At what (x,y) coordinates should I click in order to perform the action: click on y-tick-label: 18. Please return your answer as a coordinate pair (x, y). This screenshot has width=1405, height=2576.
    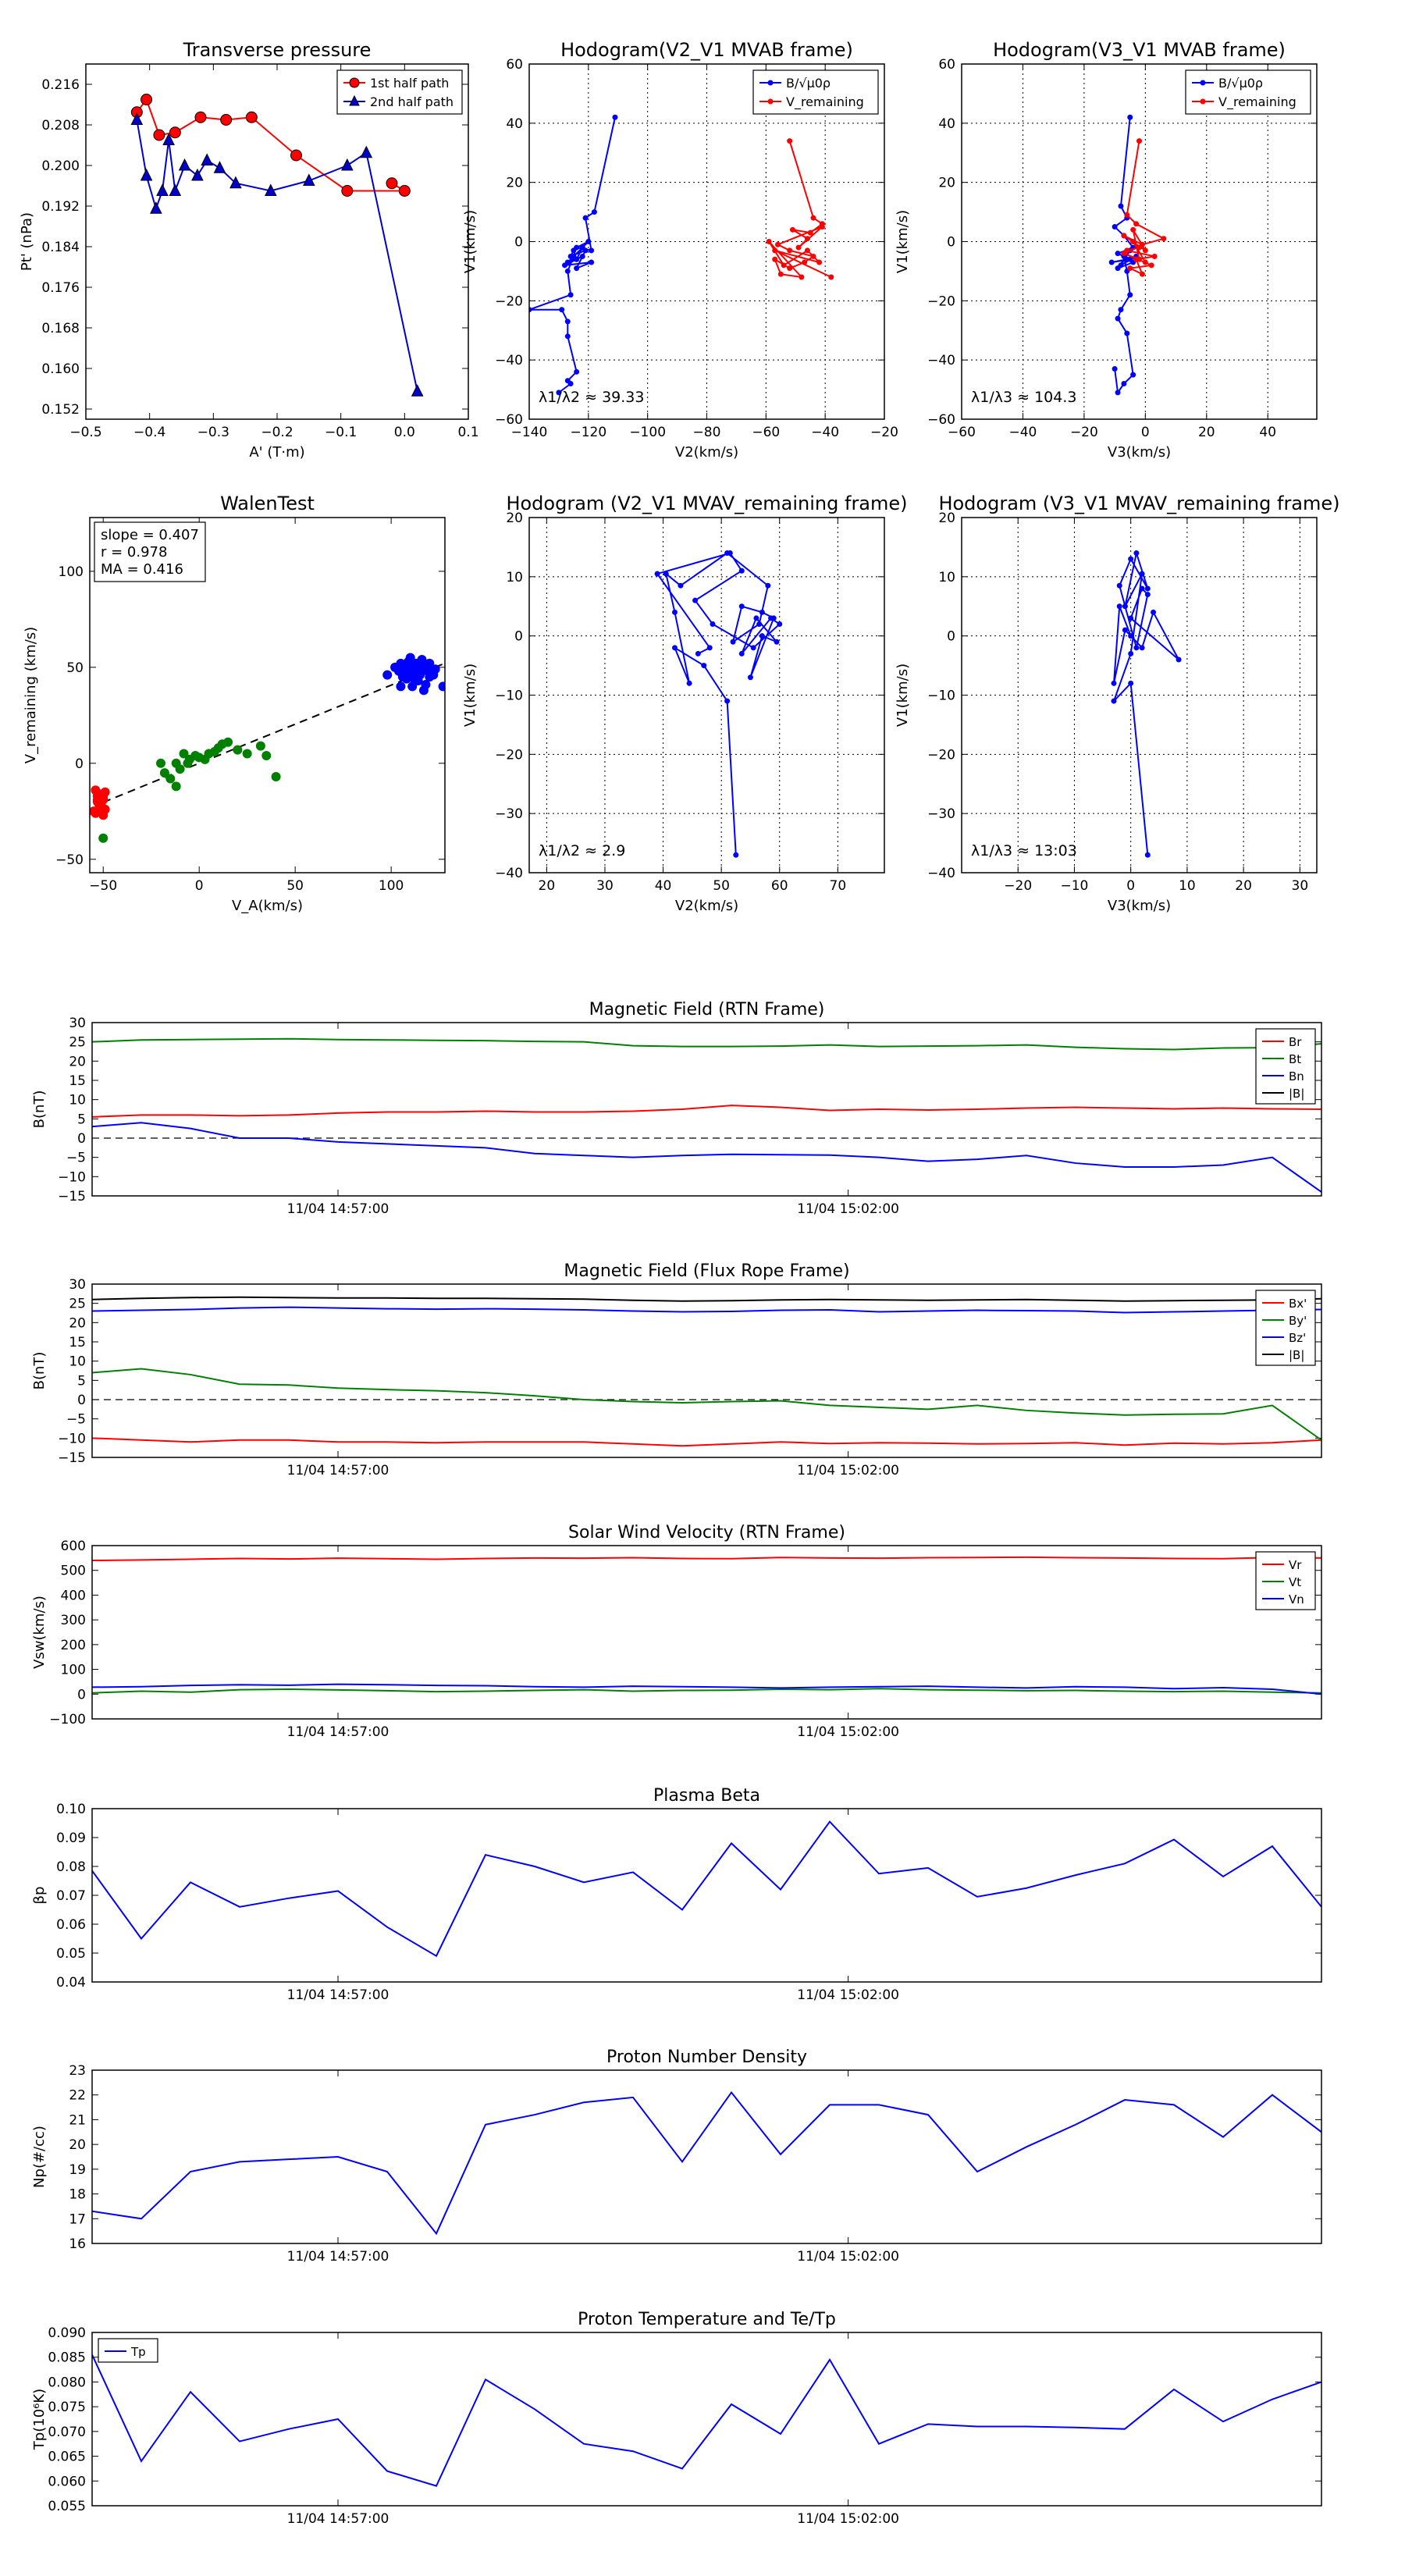
    Looking at the image, I should click on (77, 2195).